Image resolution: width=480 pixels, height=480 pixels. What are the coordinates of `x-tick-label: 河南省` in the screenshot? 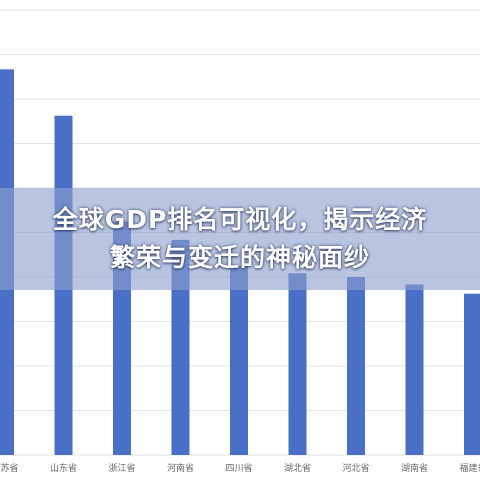 It's located at (180, 468).